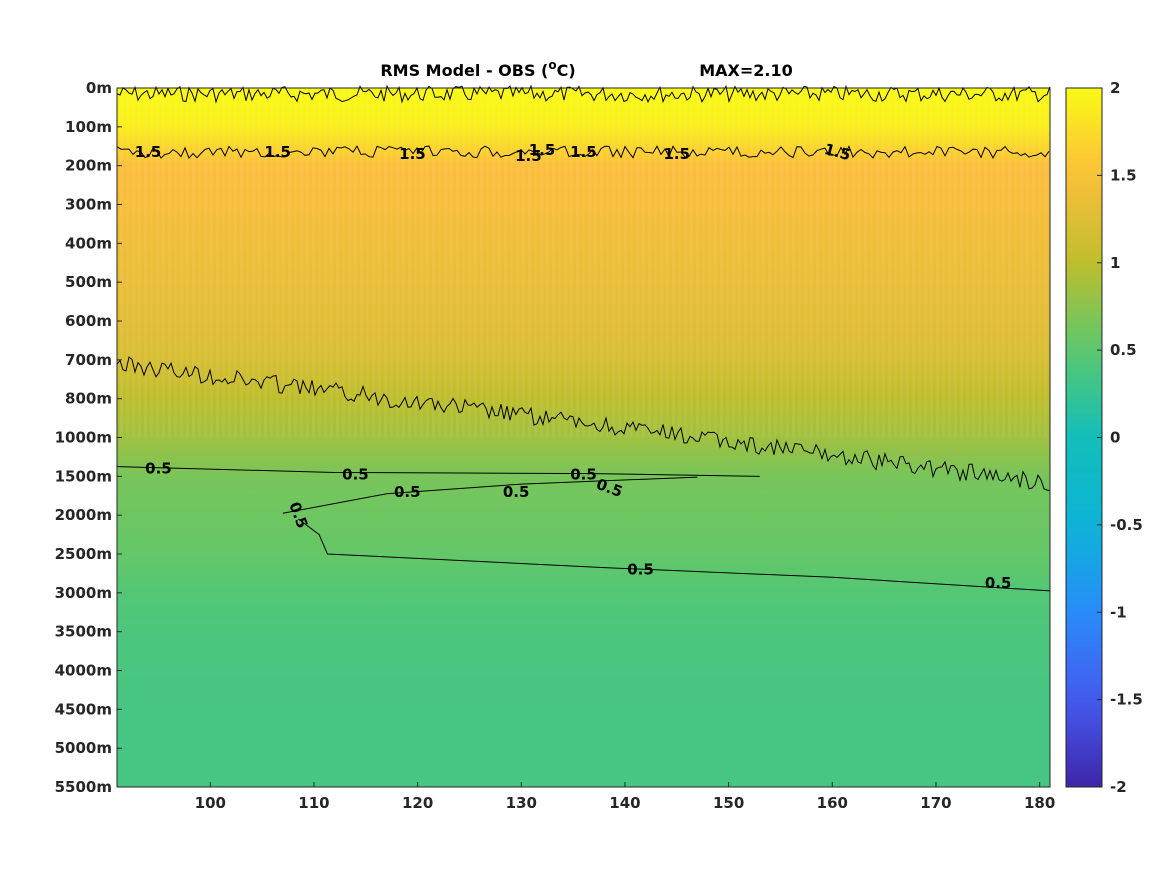 This screenshot has height=875, width=1167. What do you see at coordinates (313, 803) in the screenshot?
I see `x-tick-label: 110` at bounding box center [313, 803].